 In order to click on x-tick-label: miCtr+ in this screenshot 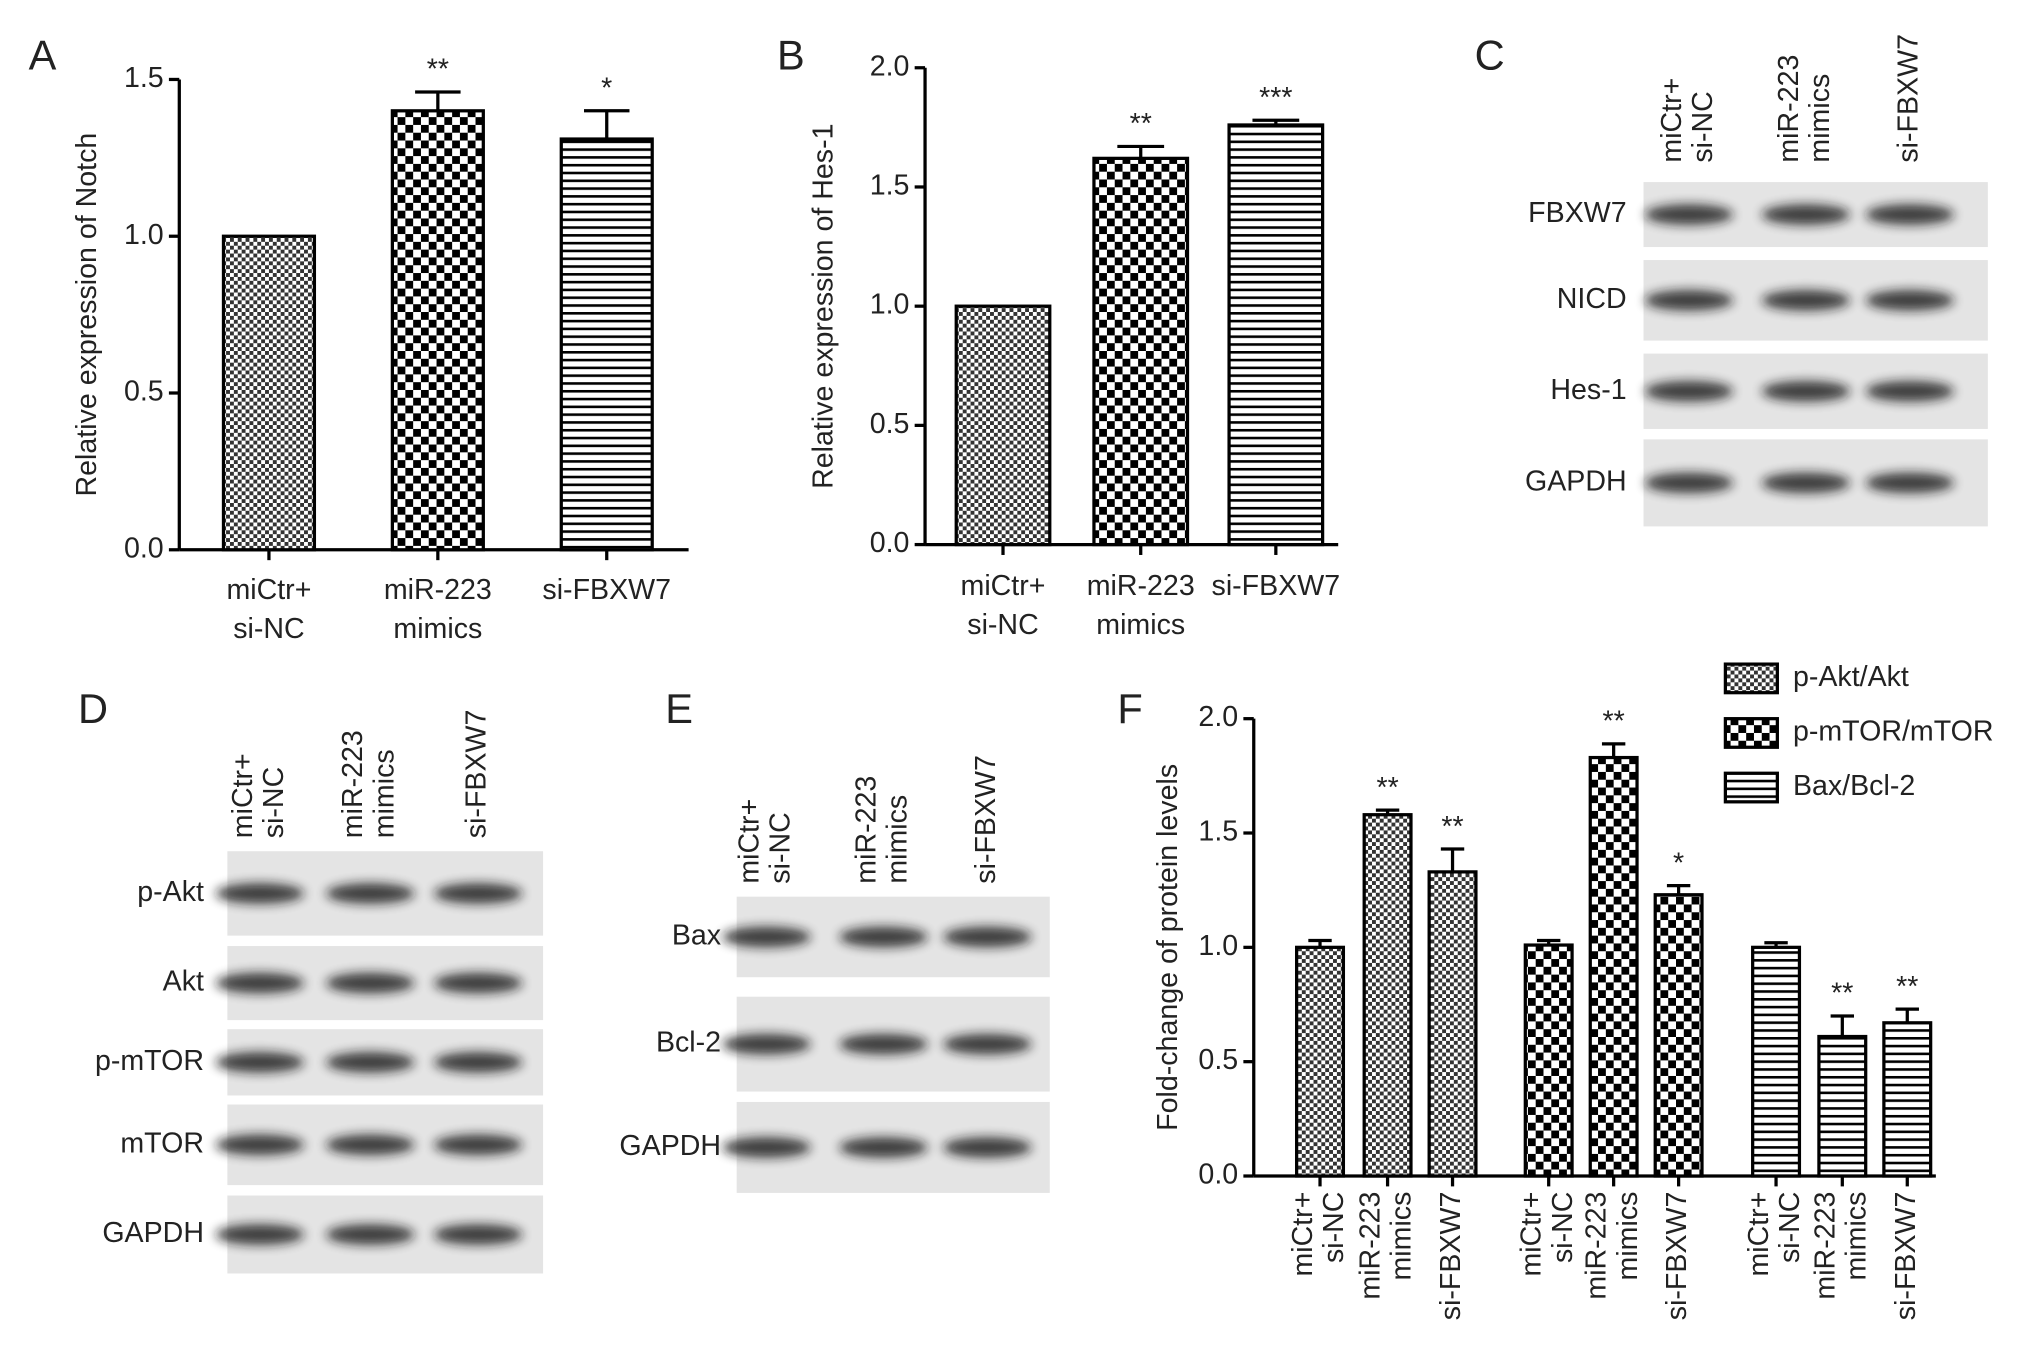, I will do `click(1303, 1234)`.